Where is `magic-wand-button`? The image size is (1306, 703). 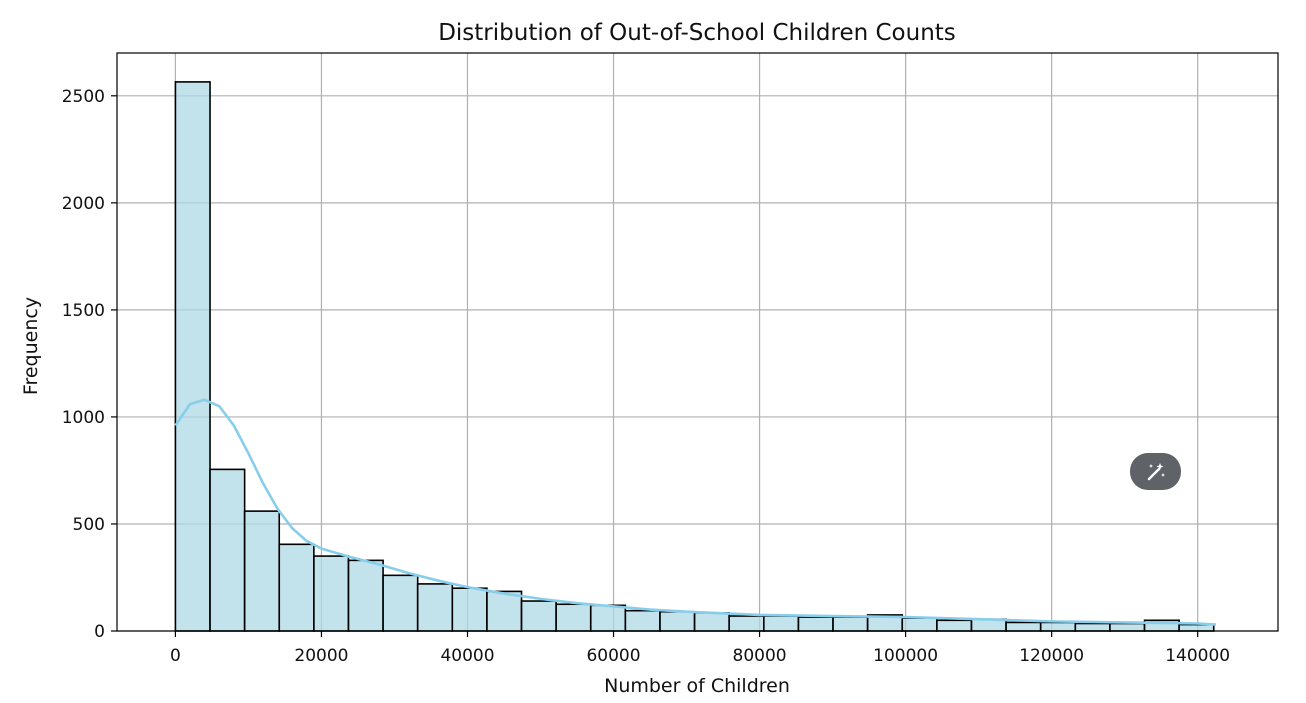
magic-wand-button is located at coordinates (1155, 471).